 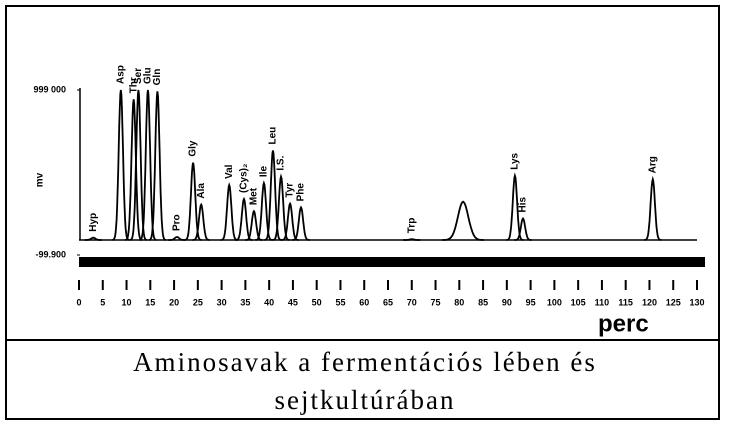 I want to click on x-tick-label: 105, so click(x=578, y=302).